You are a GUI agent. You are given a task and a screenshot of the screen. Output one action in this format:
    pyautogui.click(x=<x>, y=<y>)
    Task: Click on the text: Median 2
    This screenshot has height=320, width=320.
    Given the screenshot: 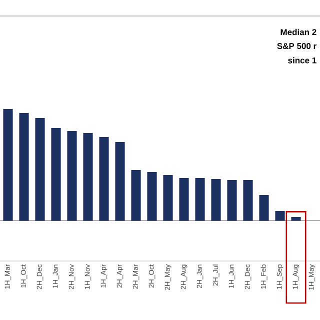 What is the action you would take?
    pyautogui.click(x=298, y=32)
    